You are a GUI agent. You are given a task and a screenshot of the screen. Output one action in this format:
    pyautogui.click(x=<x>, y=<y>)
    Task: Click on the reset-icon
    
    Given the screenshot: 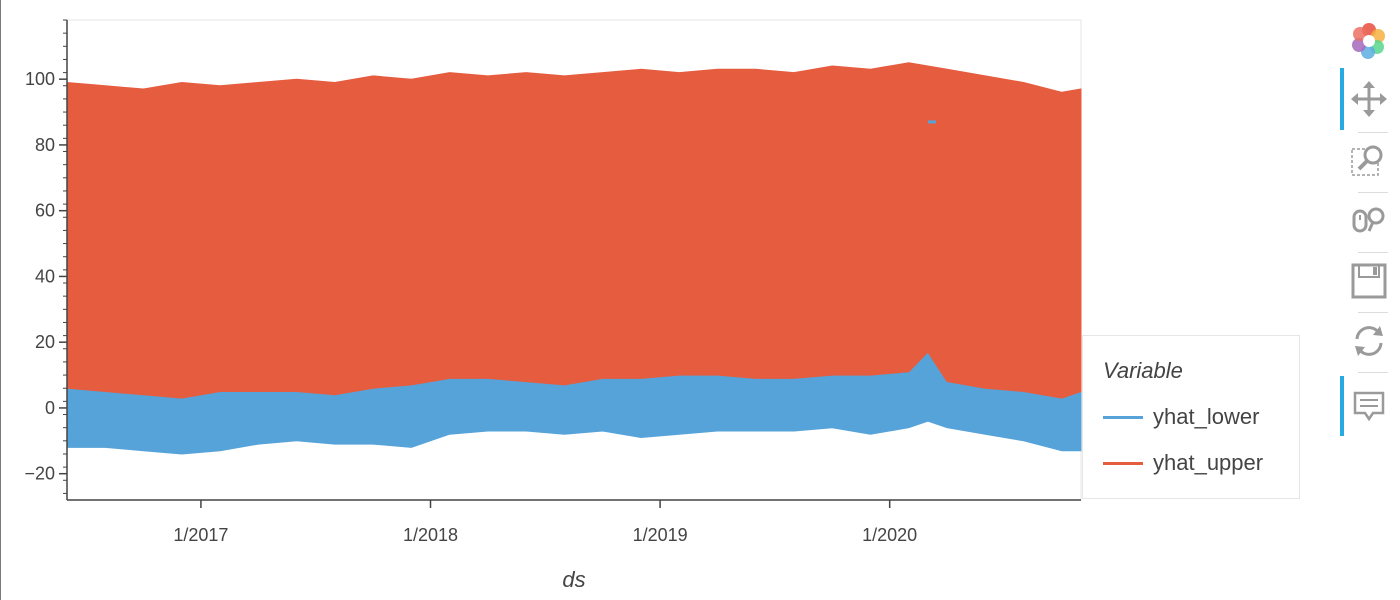 What is the action you would take?
    pyautogui.click(x=1369, y=341)
    